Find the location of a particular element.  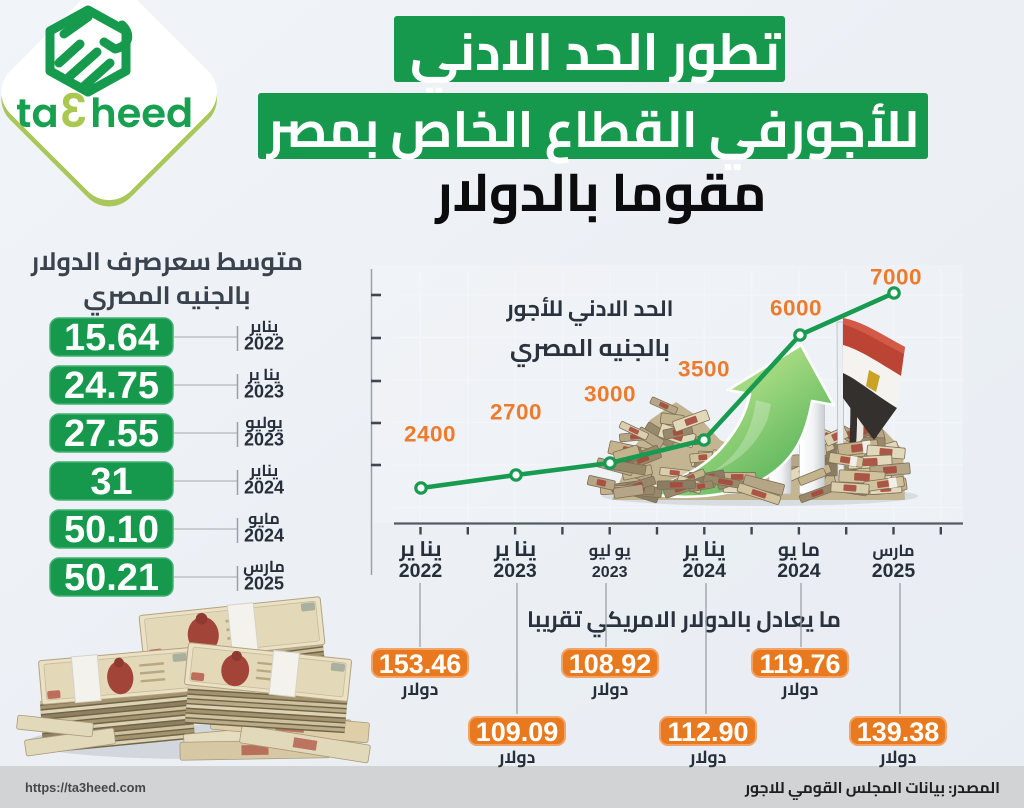

svg-text: 50.21 is located at coordinates (111, 578).